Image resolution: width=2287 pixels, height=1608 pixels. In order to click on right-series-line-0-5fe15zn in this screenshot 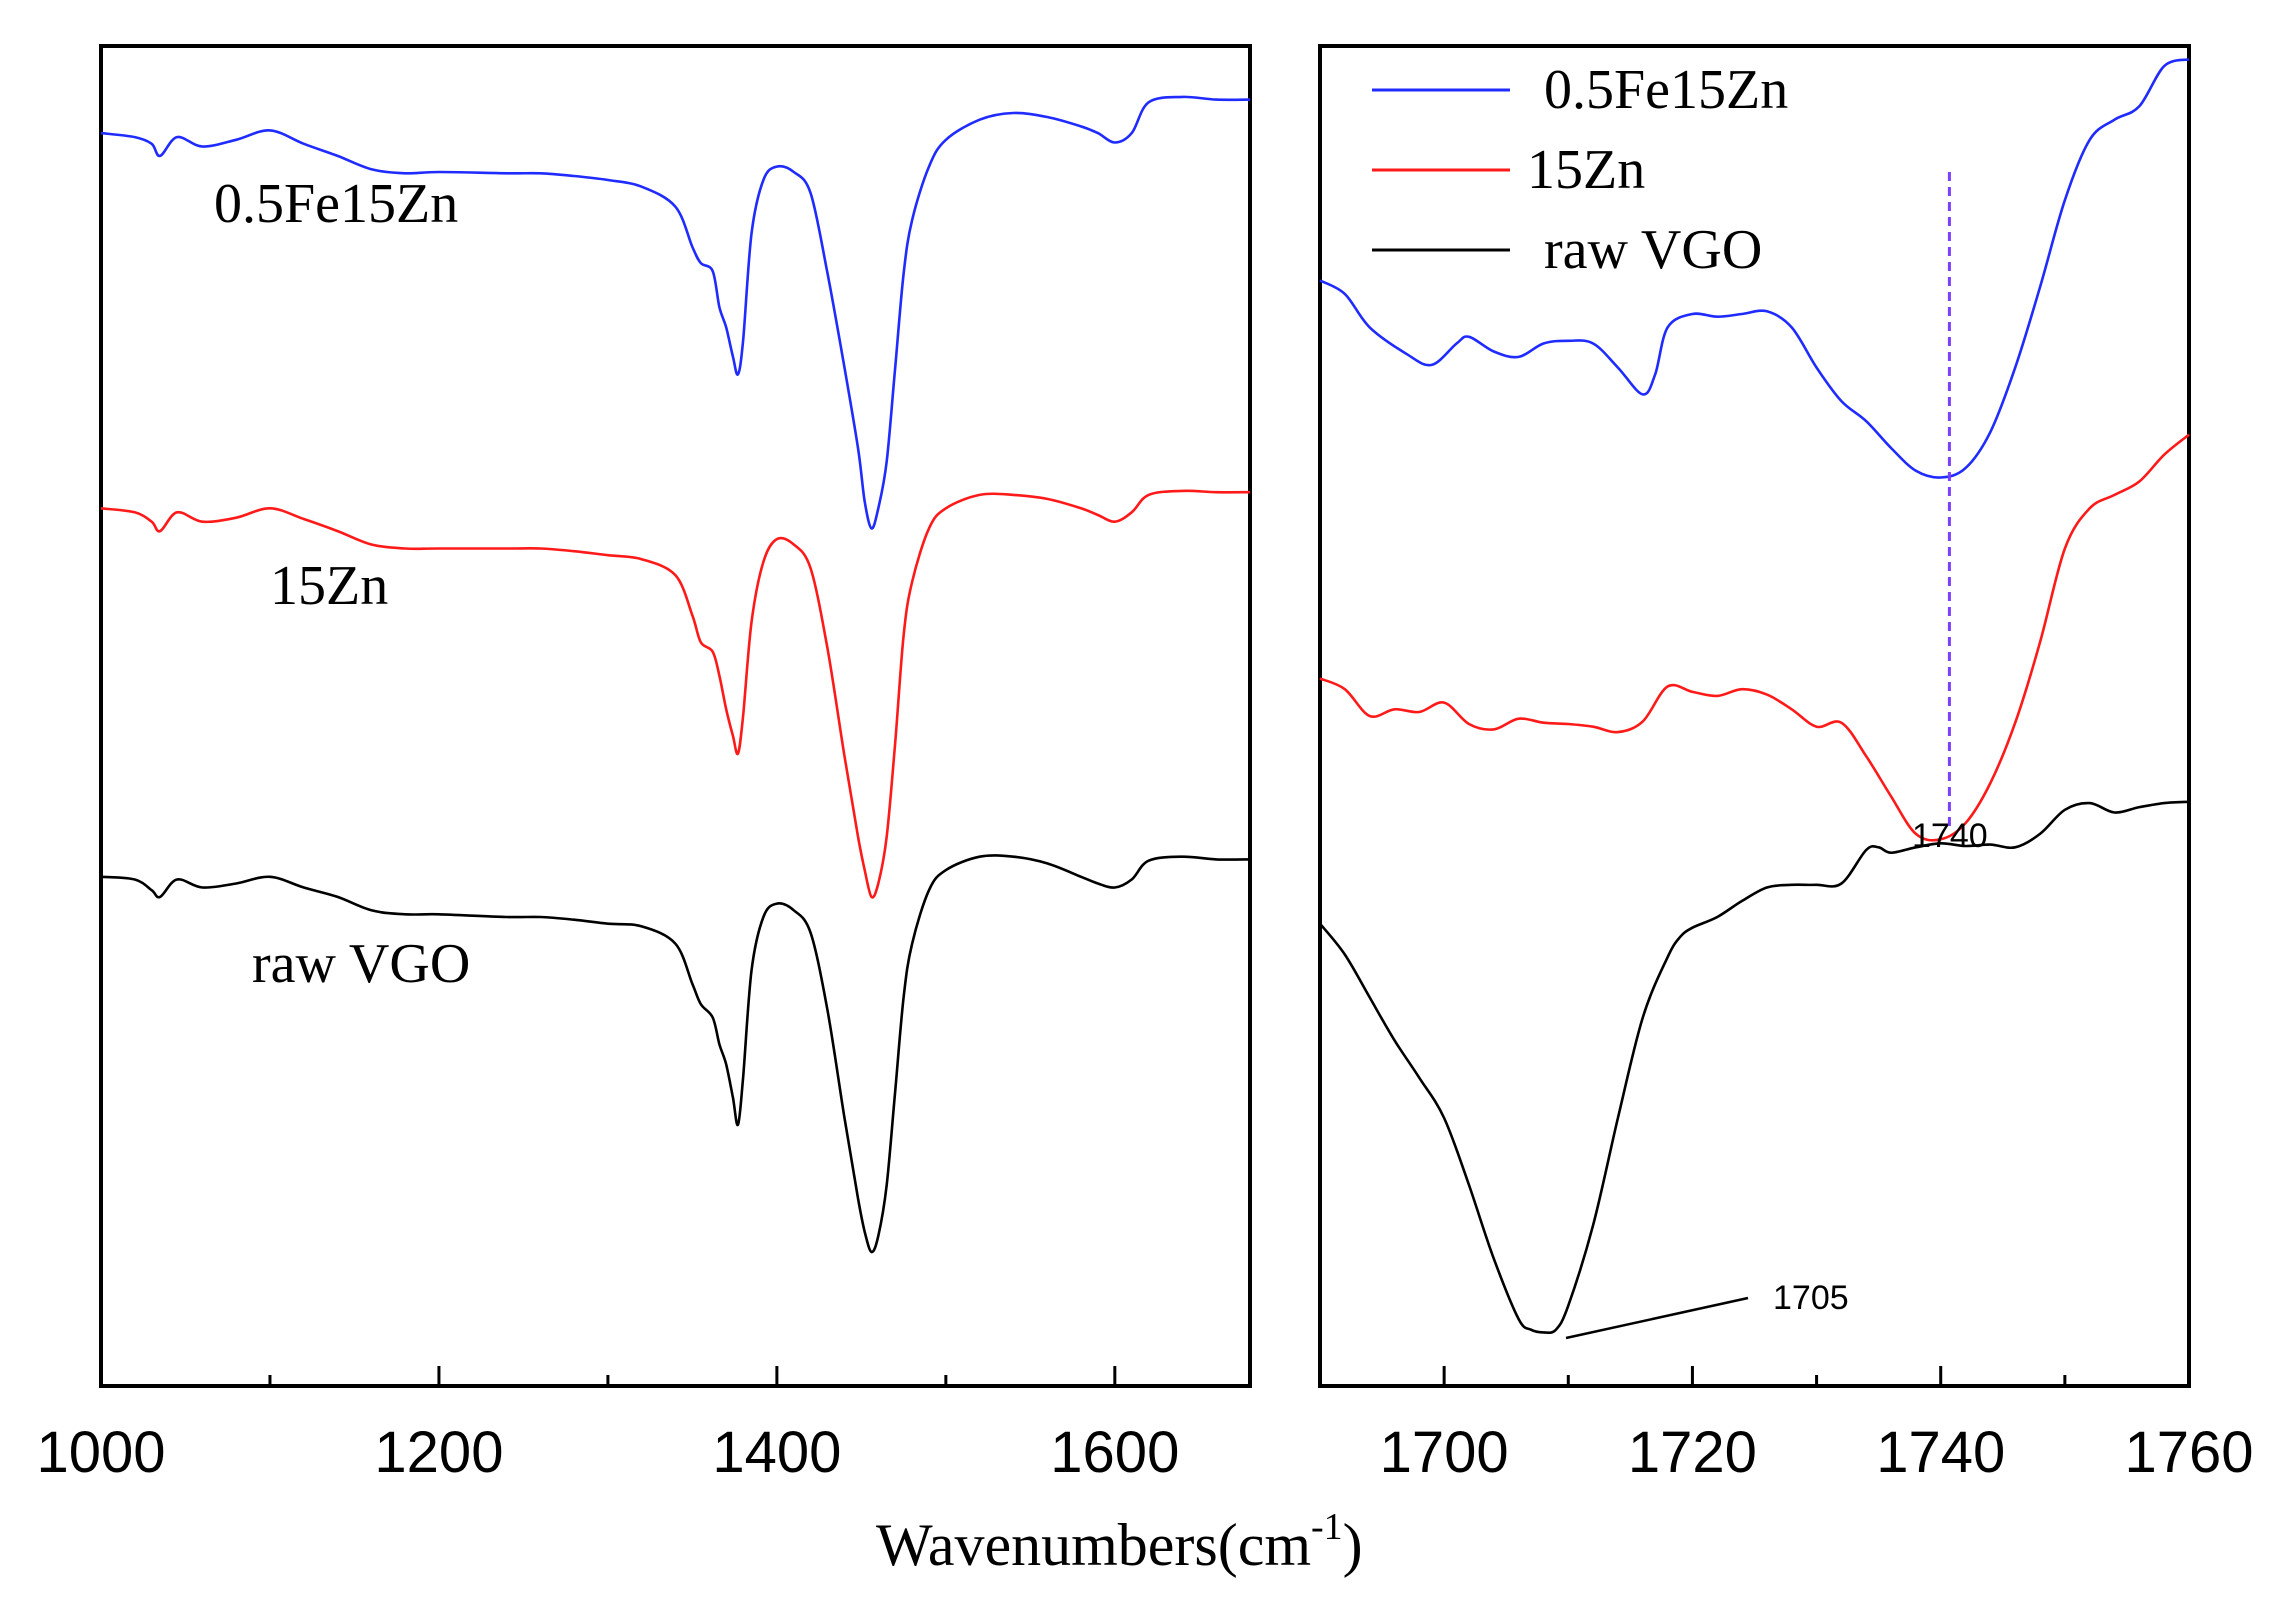, I will do `click(1754, 268)`.